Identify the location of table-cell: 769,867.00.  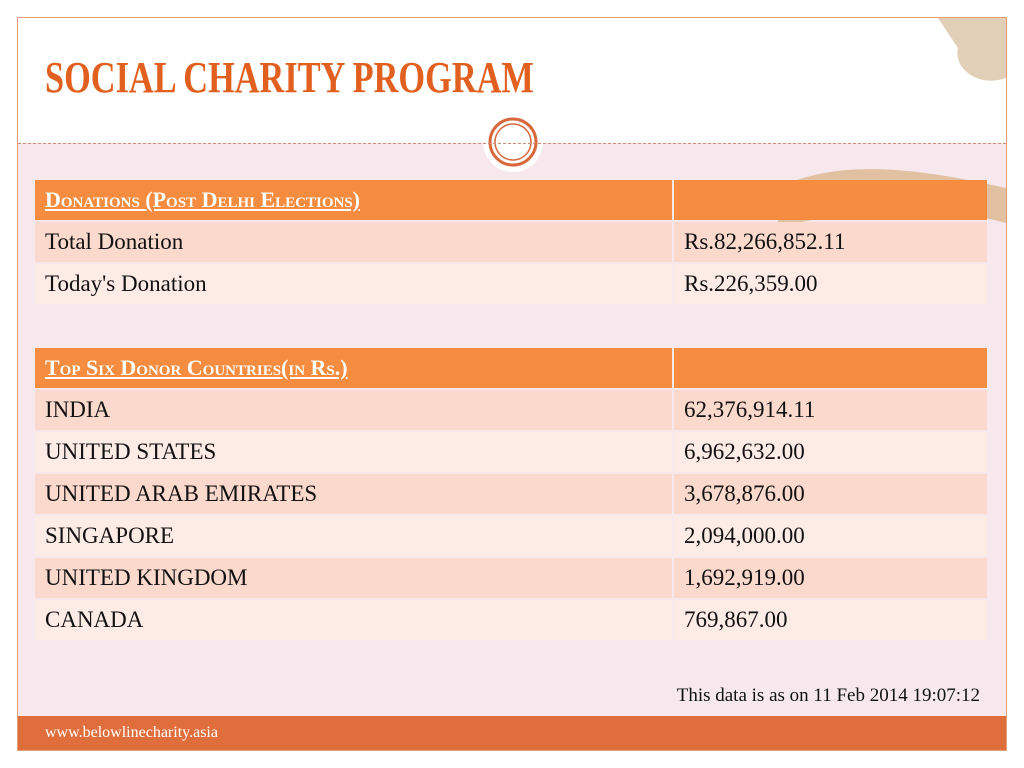
(830, 620).